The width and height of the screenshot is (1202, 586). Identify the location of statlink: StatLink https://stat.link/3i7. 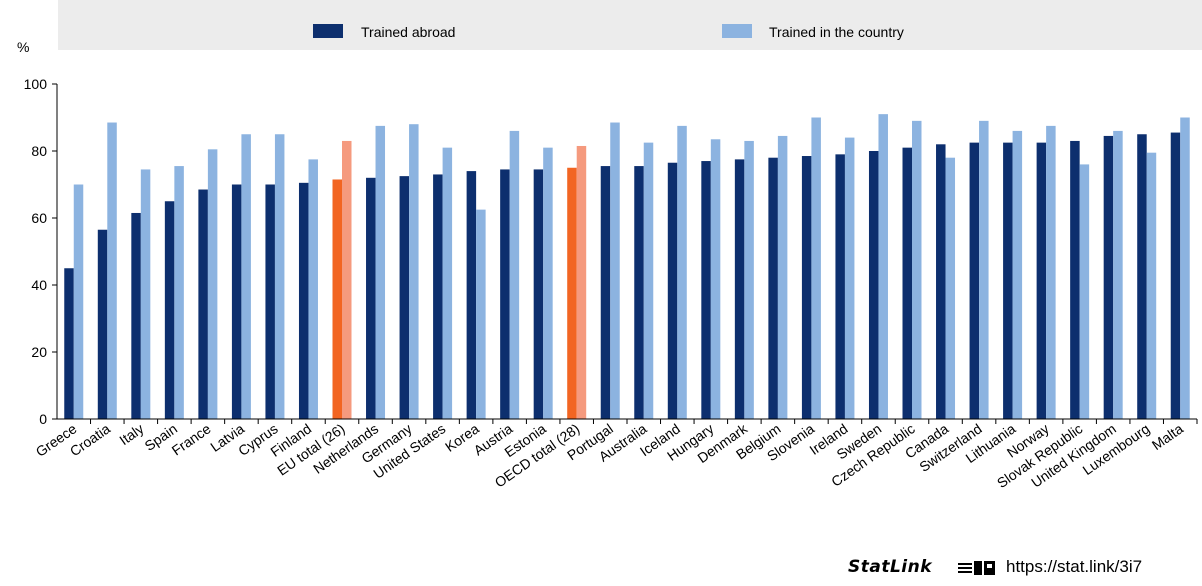
(1022, 568).